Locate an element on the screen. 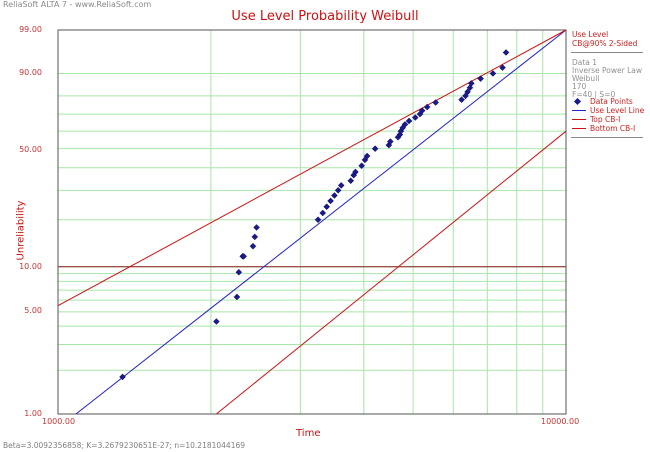 Image resolution: width=650 pixels, height=452 pixels. legend-item-bottom-cb: Bottom CB-I is located at coordinates (613, 128).